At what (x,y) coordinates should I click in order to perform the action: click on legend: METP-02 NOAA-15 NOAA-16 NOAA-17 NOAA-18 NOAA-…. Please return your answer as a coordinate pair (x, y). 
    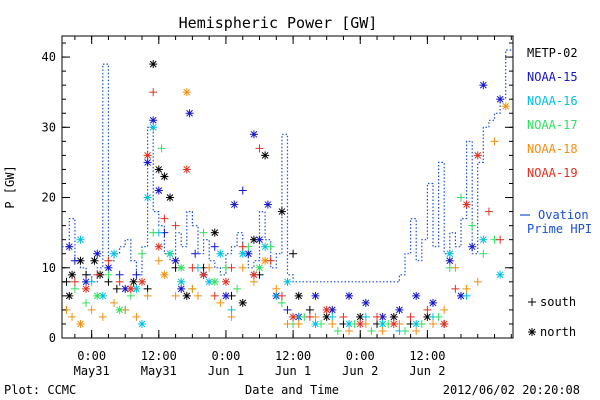
    Looking at the image, I should click on (556, 192).